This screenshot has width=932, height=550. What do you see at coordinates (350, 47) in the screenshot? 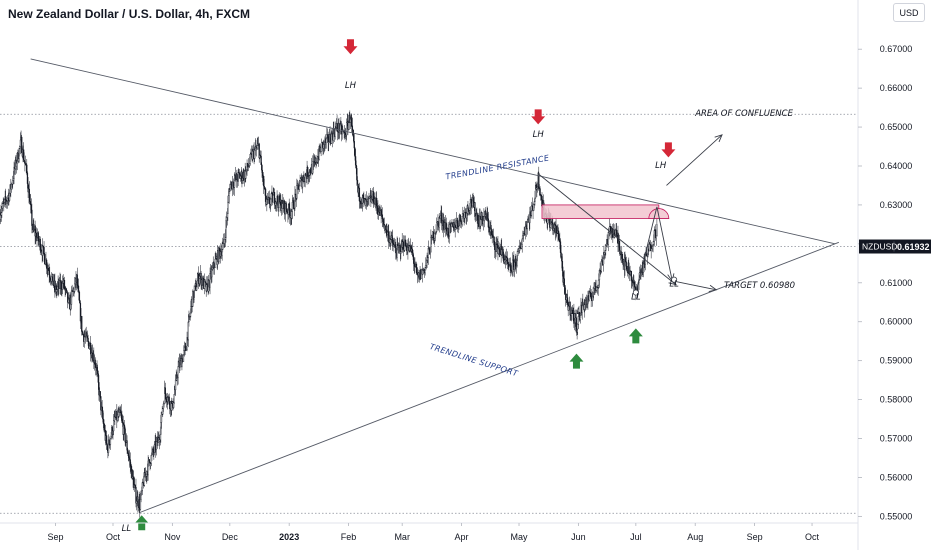
I see `red-down-arrow-icon` at bounding box center [350, 47].